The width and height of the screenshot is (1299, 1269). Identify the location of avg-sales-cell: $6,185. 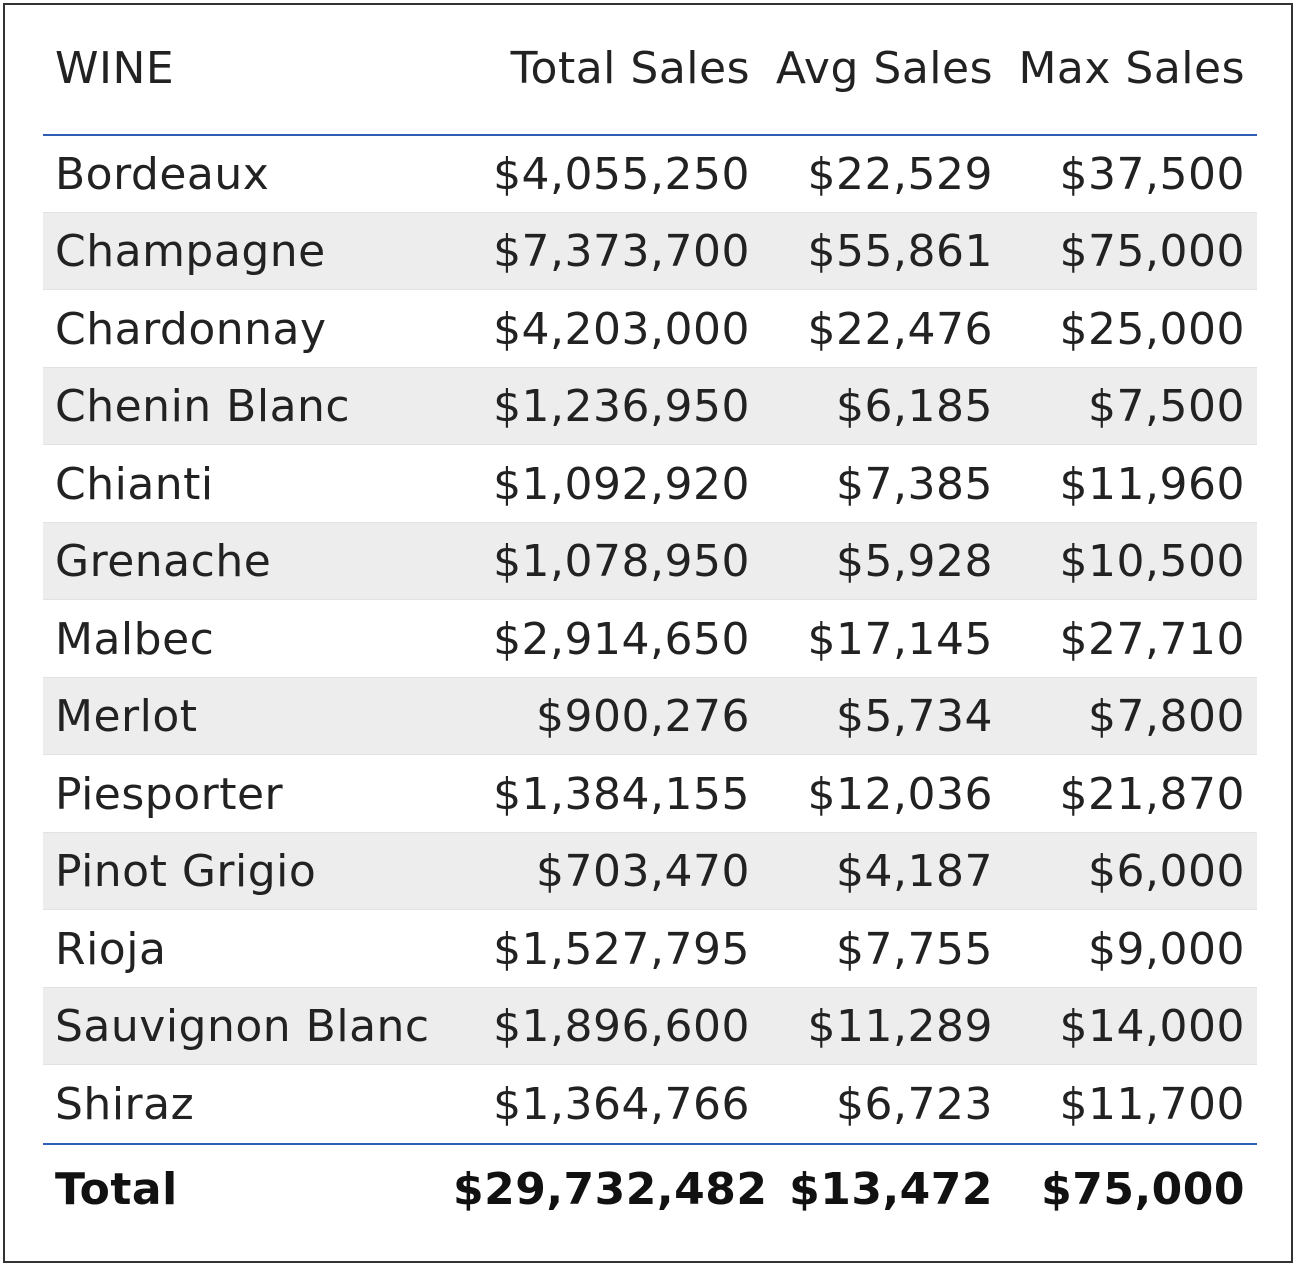
(914, 407).